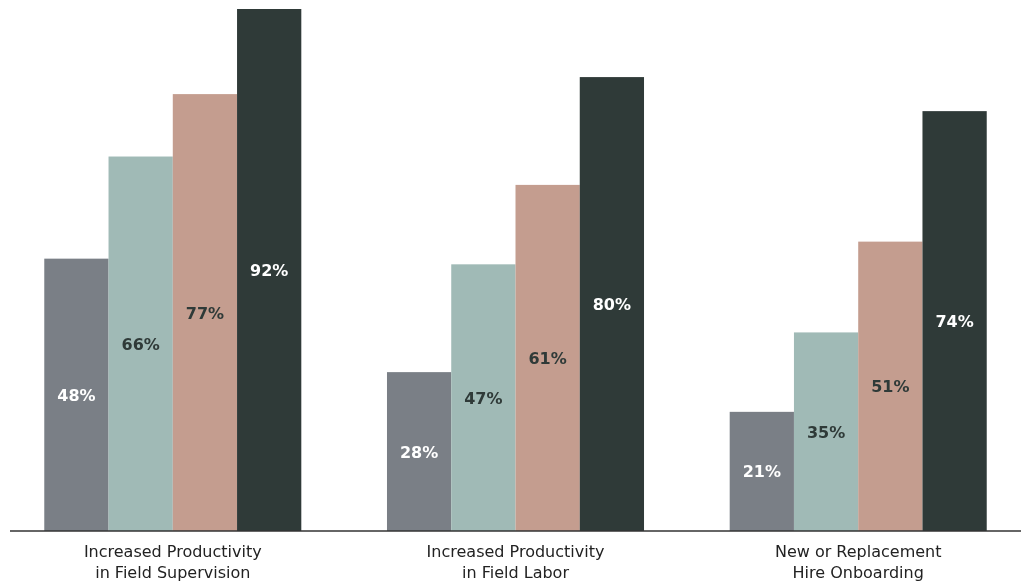 Image resolution: width=1021 pixels, height=587 pixels. Describe the element at coordinates (515, 562) in the screenshot. I see `x-tick-label: Increased Productivity in Field Labor` at that location.